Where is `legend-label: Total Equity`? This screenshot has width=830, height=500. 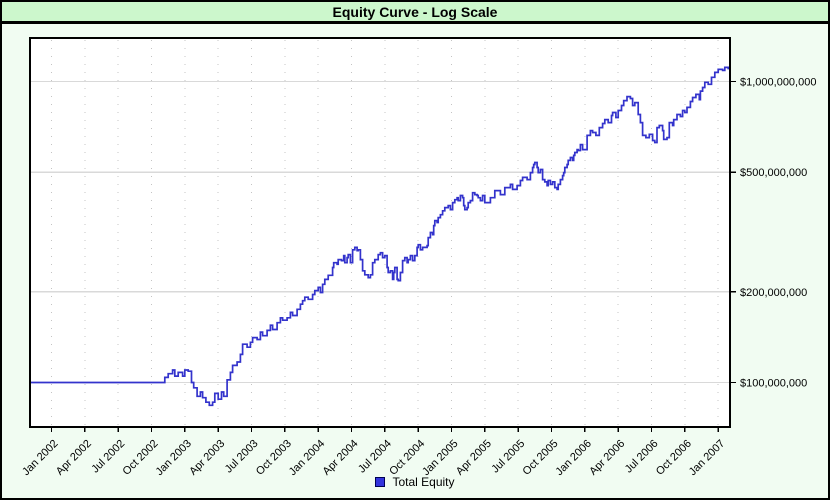
legend-label: Total Equity is located at coordinates (423, 482).